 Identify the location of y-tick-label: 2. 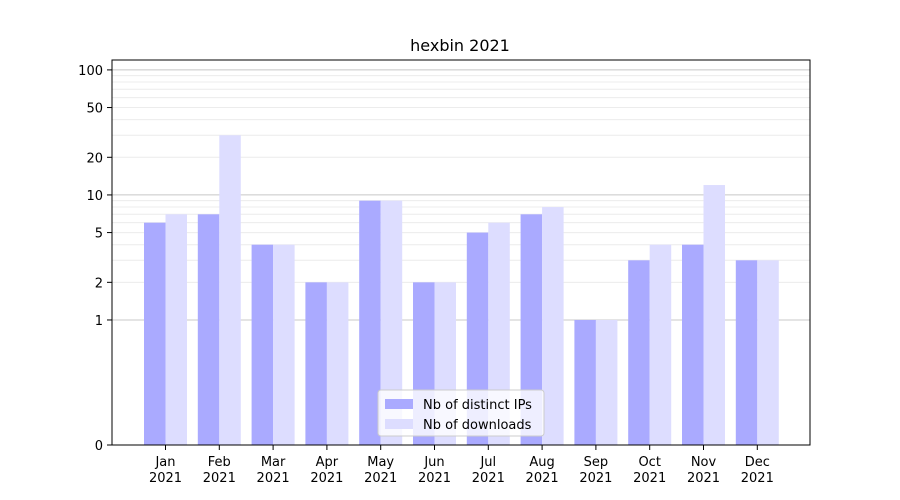
(99, 283).